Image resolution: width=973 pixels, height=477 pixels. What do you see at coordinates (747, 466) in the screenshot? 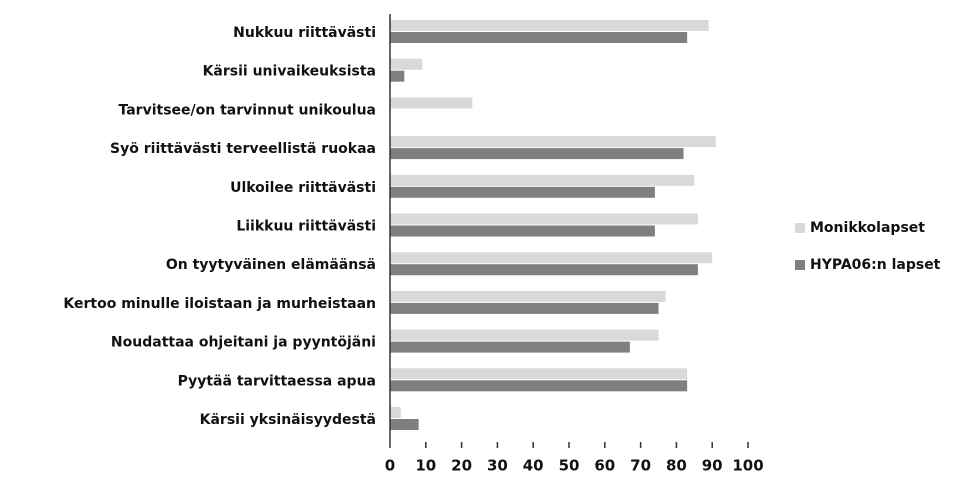
I see `x-tick-label: 100` at bounding box center [747, 466].